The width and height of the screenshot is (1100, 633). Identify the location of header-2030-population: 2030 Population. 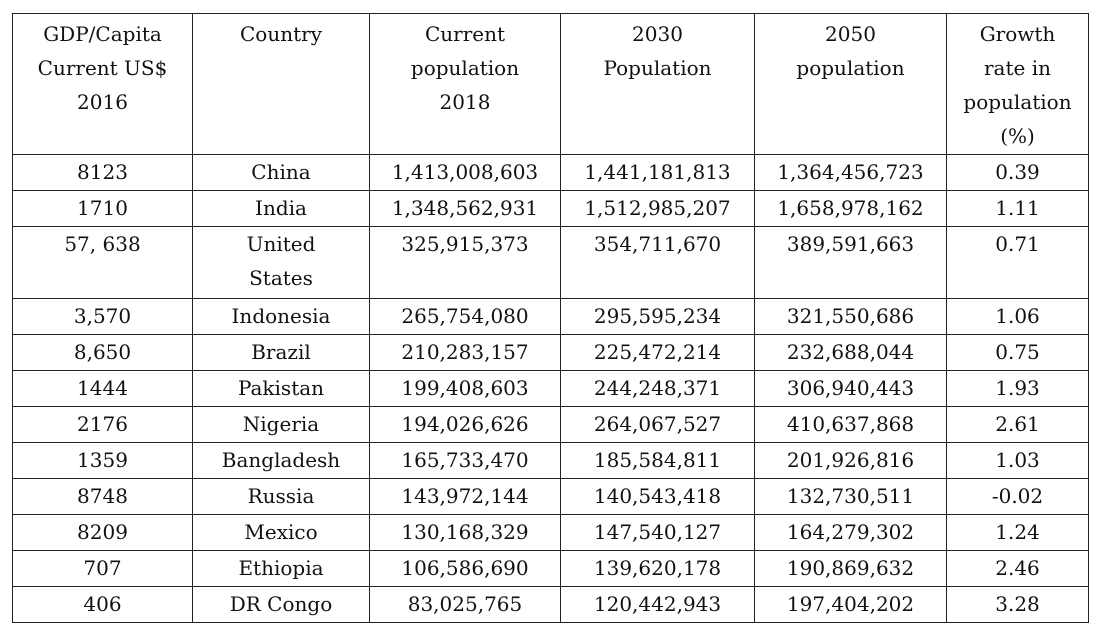
(657, 84).